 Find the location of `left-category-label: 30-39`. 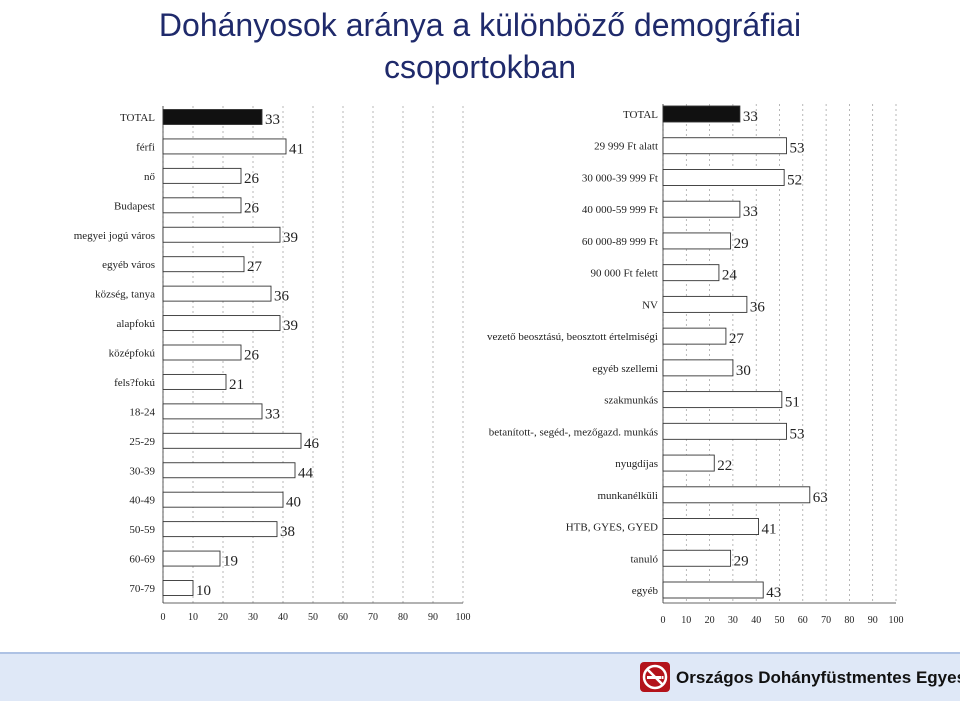

left-category-label: 30-39 is located at coordinates (142, 471).